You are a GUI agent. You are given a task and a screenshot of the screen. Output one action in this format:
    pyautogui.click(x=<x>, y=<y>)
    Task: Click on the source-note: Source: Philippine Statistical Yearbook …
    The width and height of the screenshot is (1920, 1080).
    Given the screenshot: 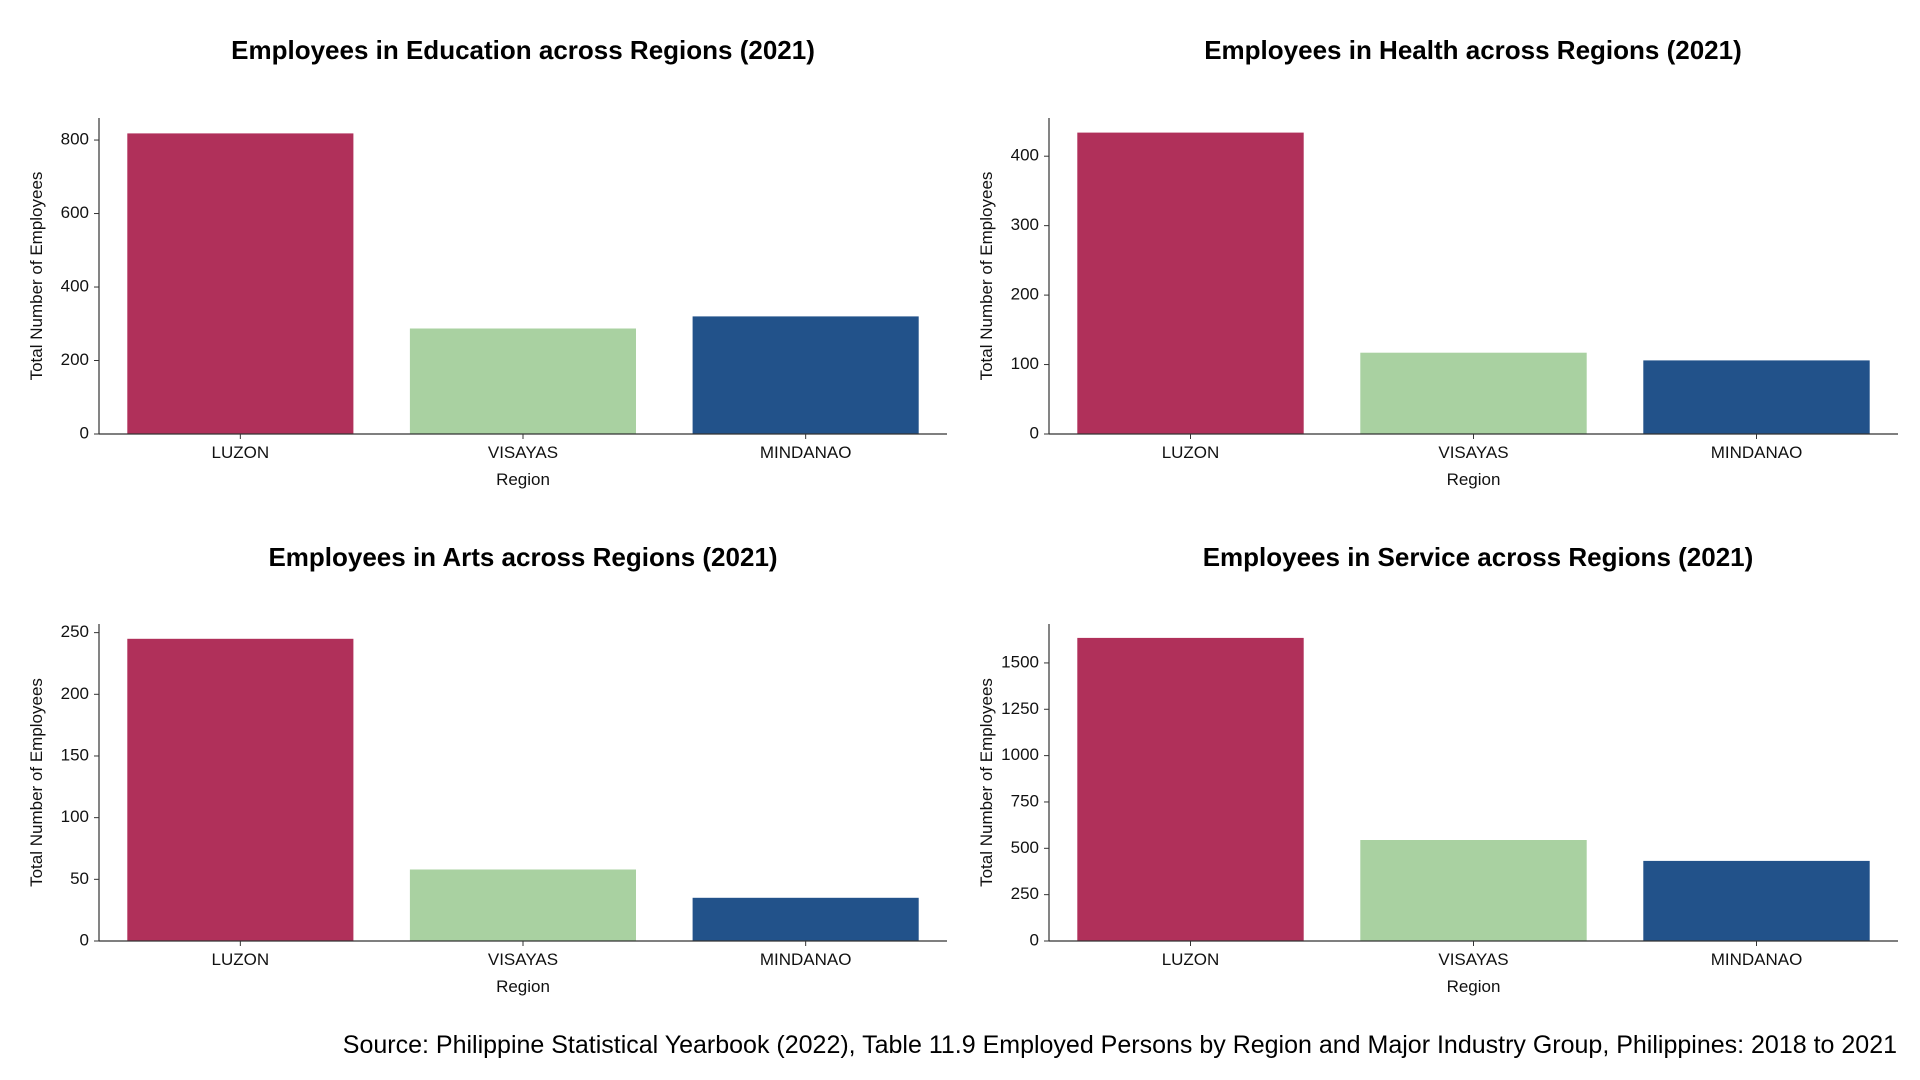 What is the action you would take?
    pyautogui.click(x=1119, y=1045)
    